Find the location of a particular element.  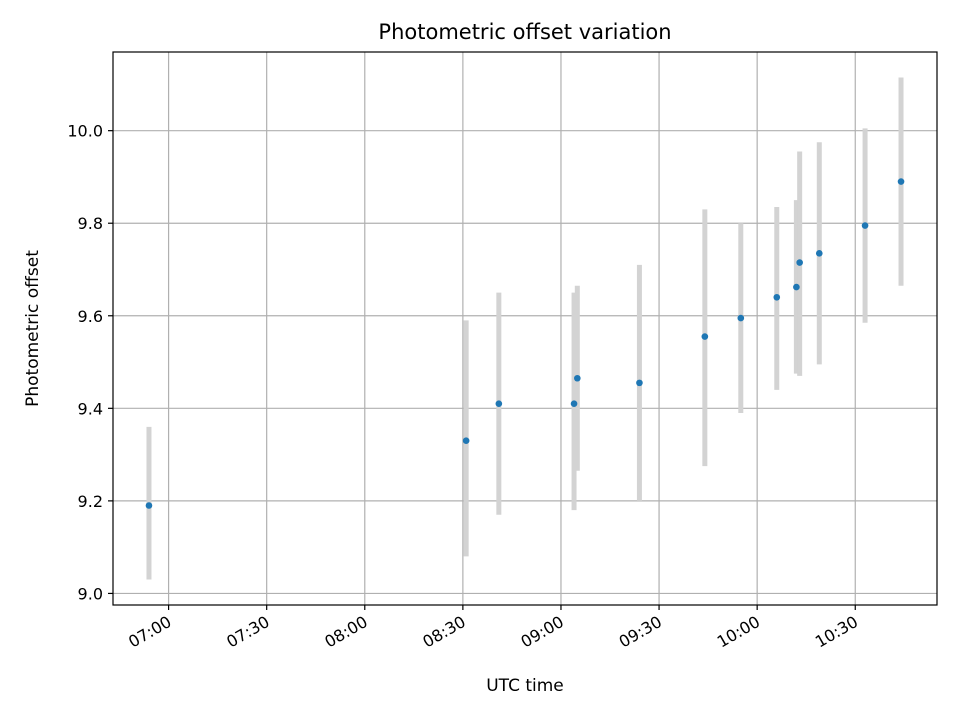

x-tick-label: 08:30 is located at coordinates (443, 632).